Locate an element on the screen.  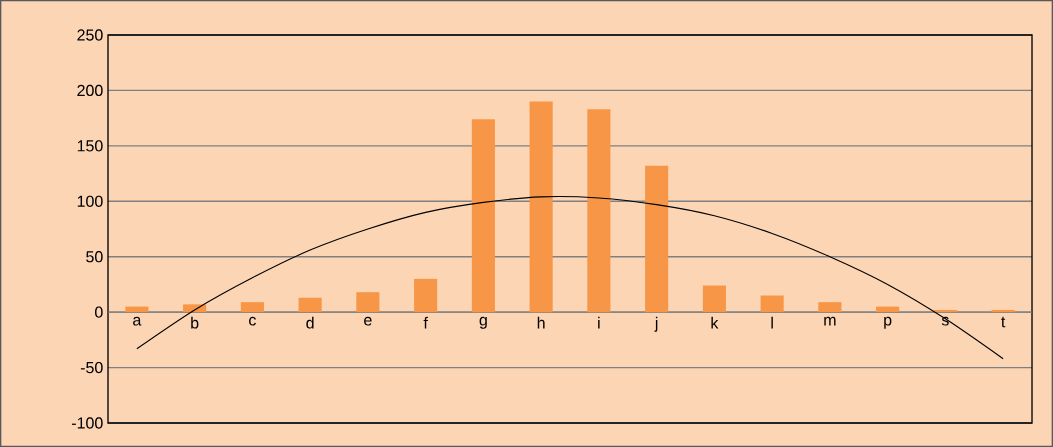
x-tick-label: k is located at coordinates (715, 322).